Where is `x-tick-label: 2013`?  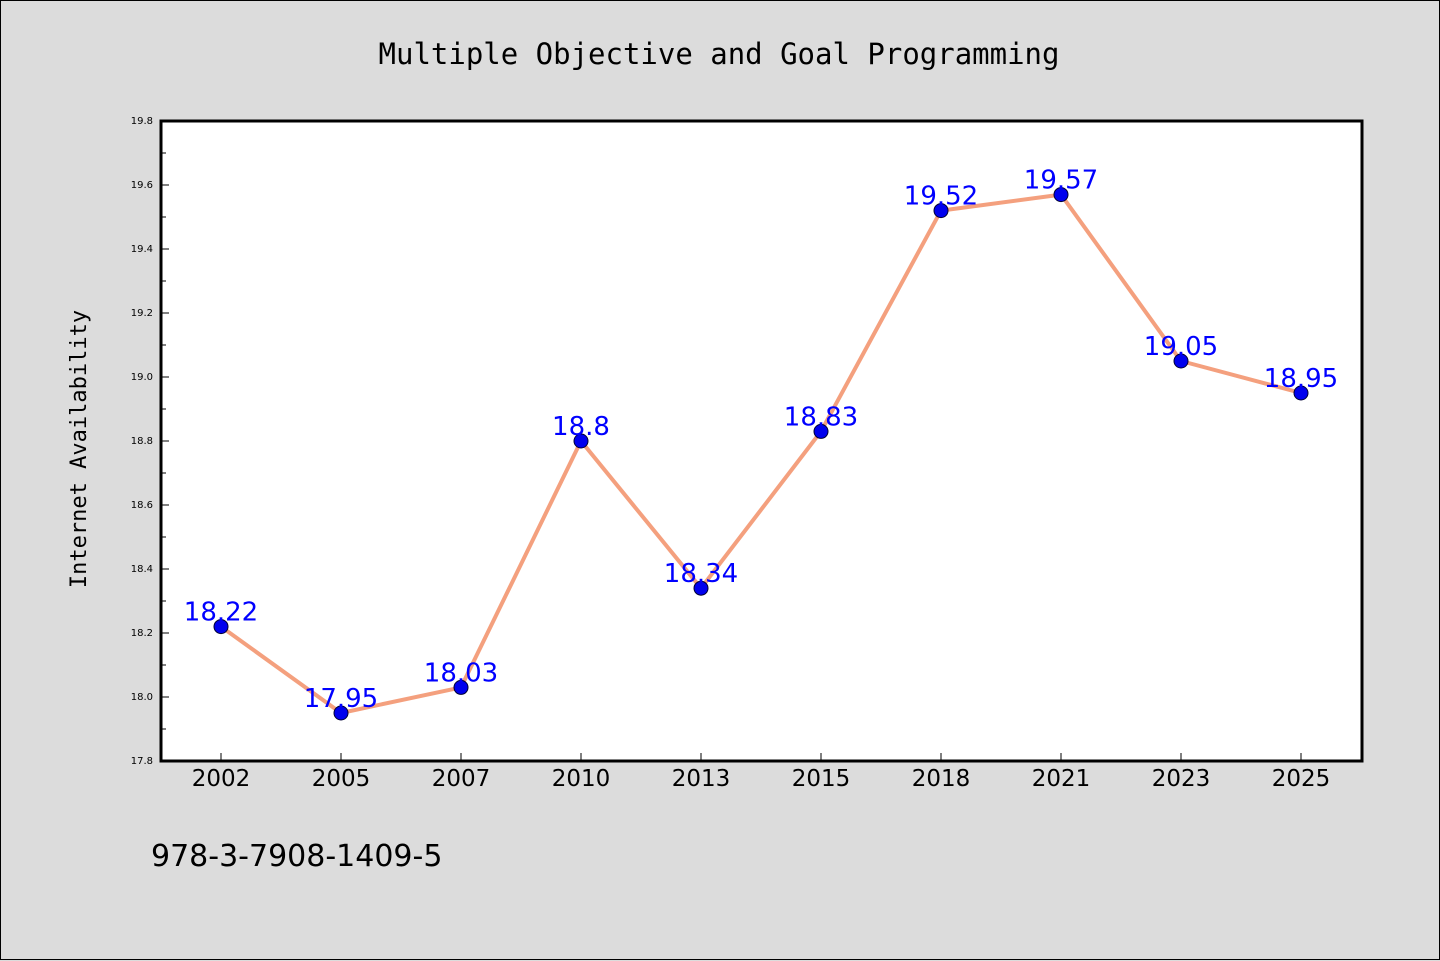
x-tick-label: 2013 is located at coordinates (701, 779).